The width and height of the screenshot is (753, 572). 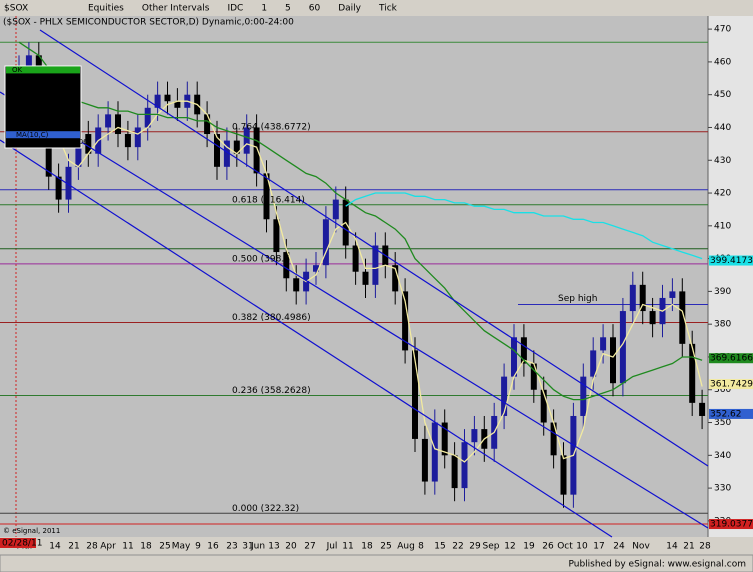 I want to click on x-tick-label: 8, so click(x=421, y=547).